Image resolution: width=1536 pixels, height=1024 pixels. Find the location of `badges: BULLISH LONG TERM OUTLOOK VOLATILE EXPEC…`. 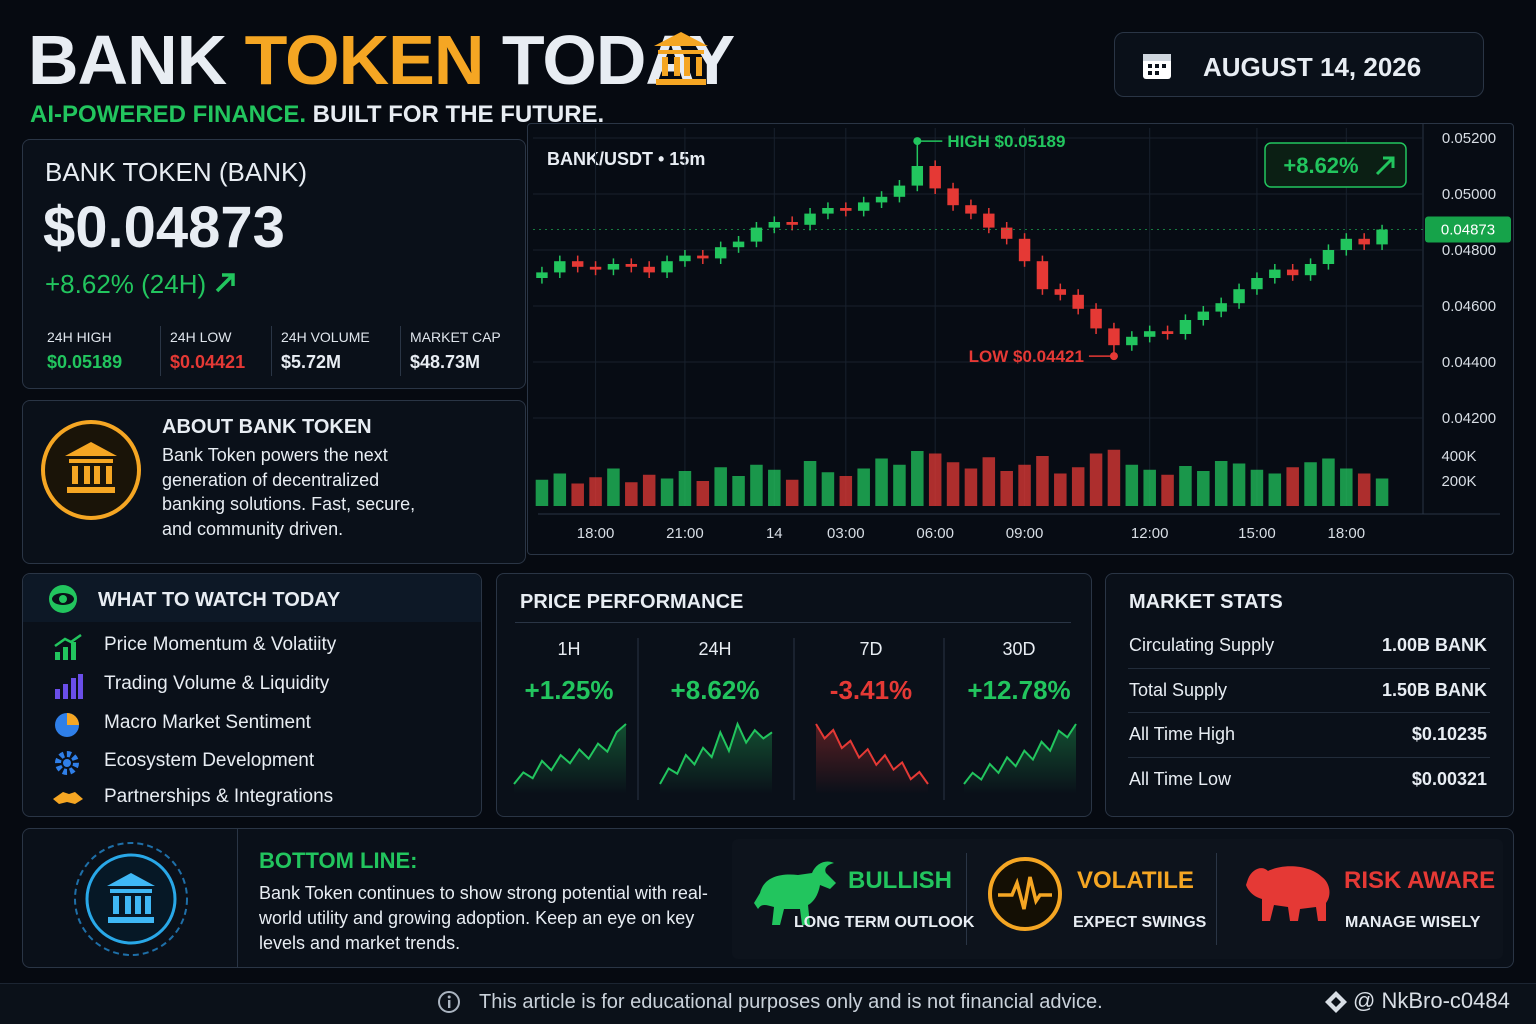

badges: BULLISH LONG TERM OUTLOOK VOLATILE EXPEC… is located at coordinates (1117, 899).